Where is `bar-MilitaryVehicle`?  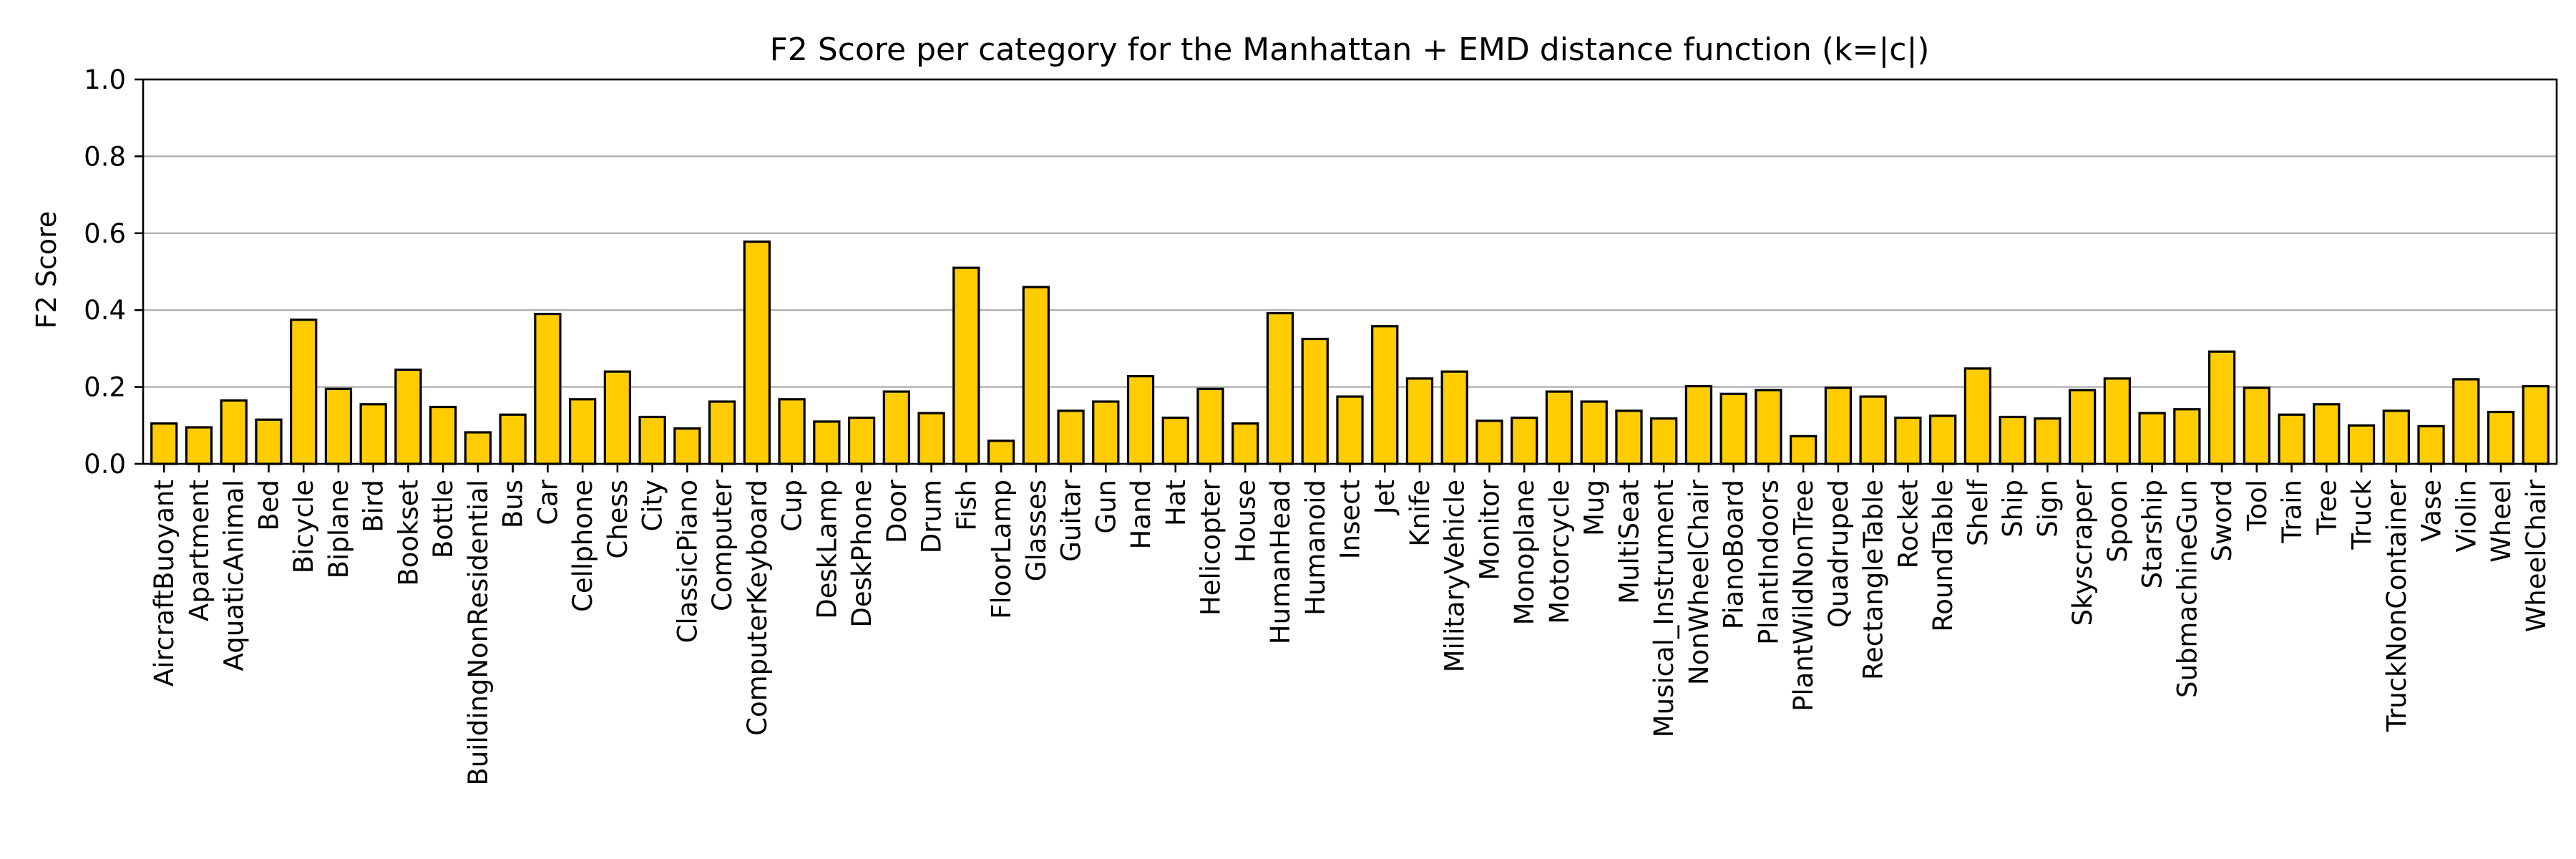
bar-MilitaryVehicle is located at coordinates (1454, 417).